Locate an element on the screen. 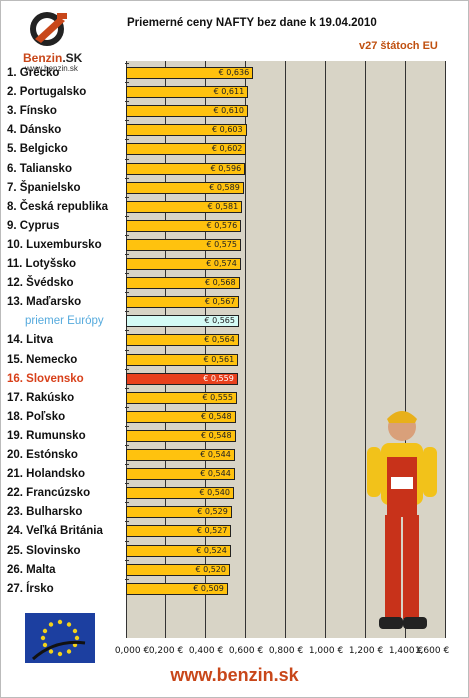  bar: € 0,574 is located at coordinates (183, 264).